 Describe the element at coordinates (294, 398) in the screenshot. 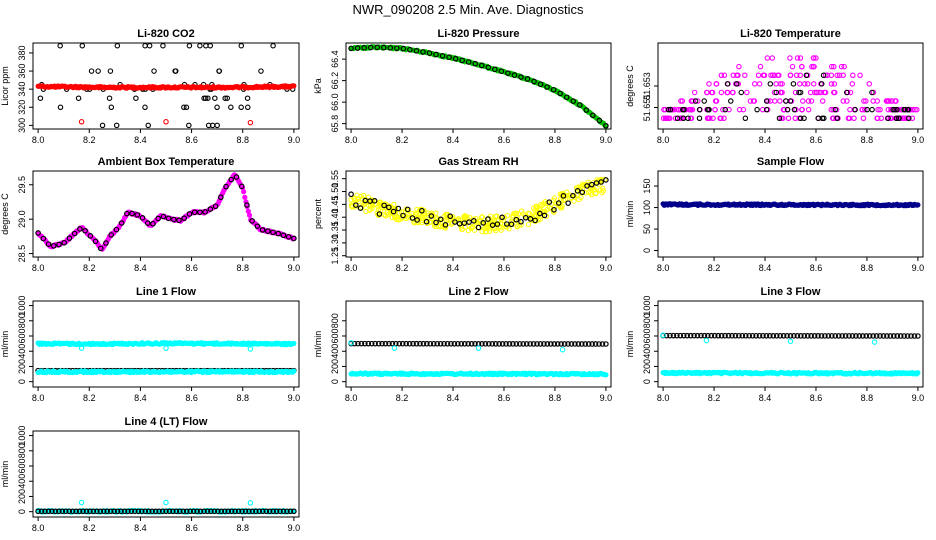

I see `x-tick-label: 9.0` at that location.